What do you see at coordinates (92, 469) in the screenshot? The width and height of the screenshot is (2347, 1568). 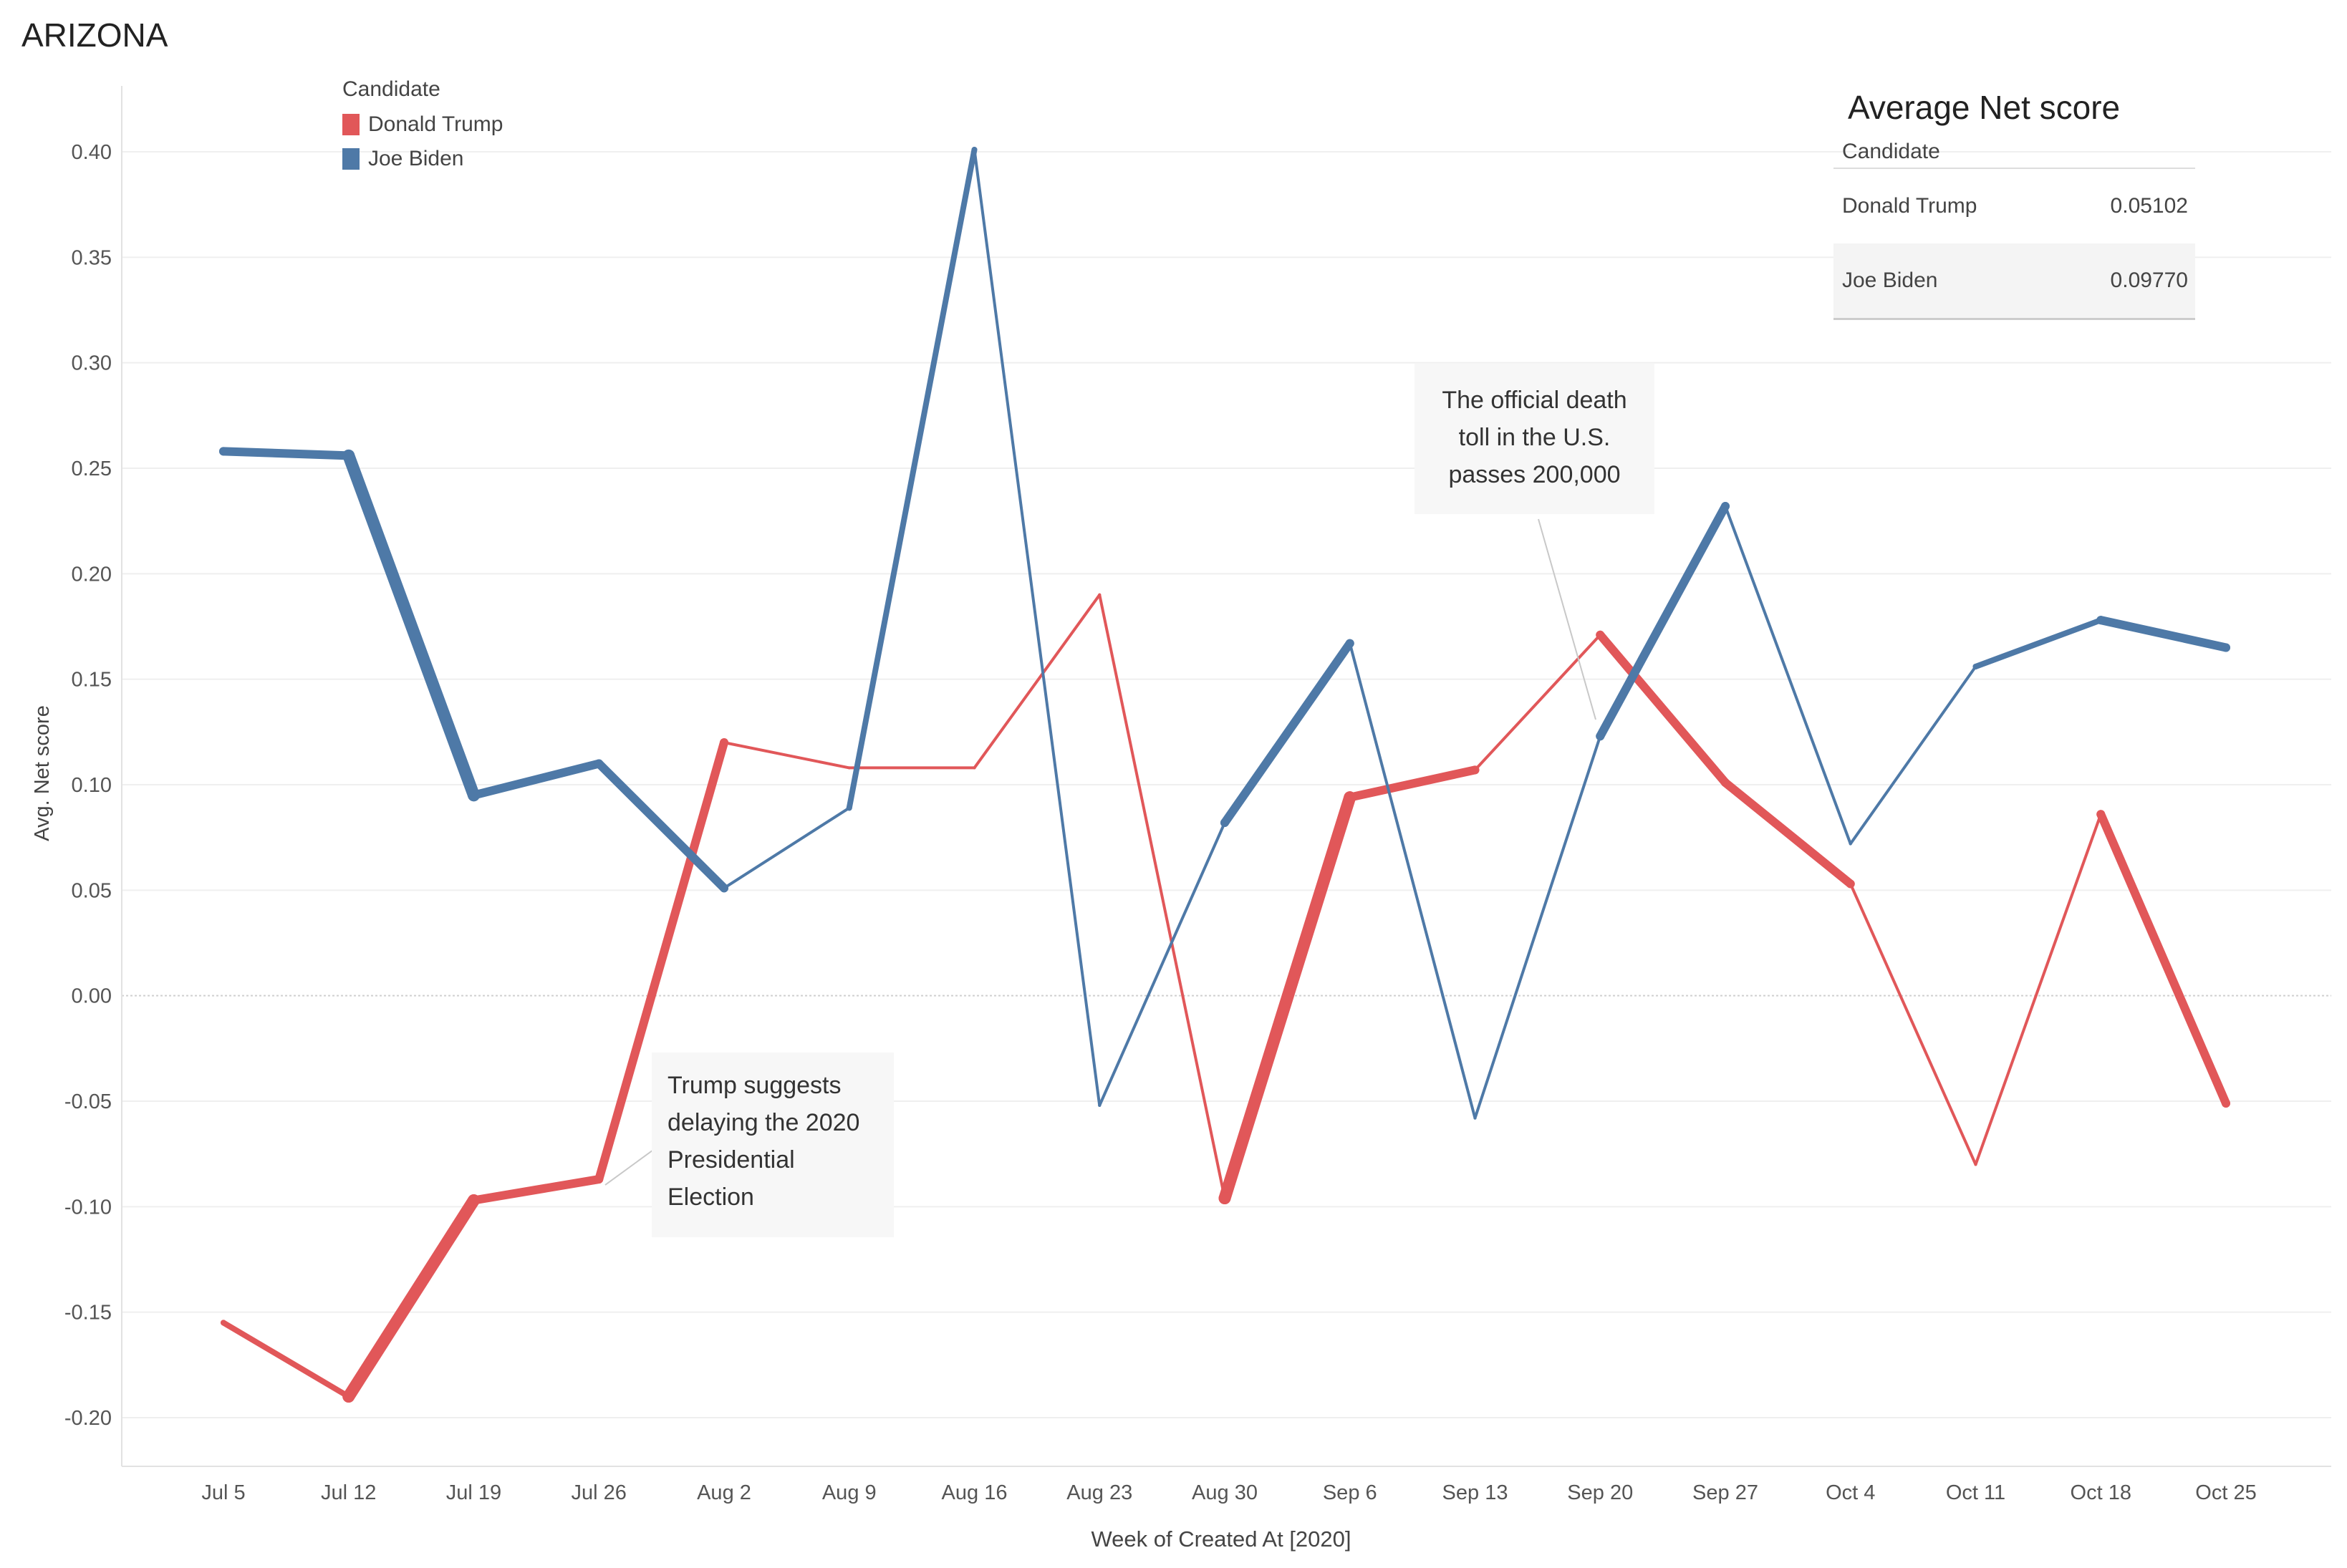 I see `y-tick-label: 0.25` at bounding box center [92, 469].